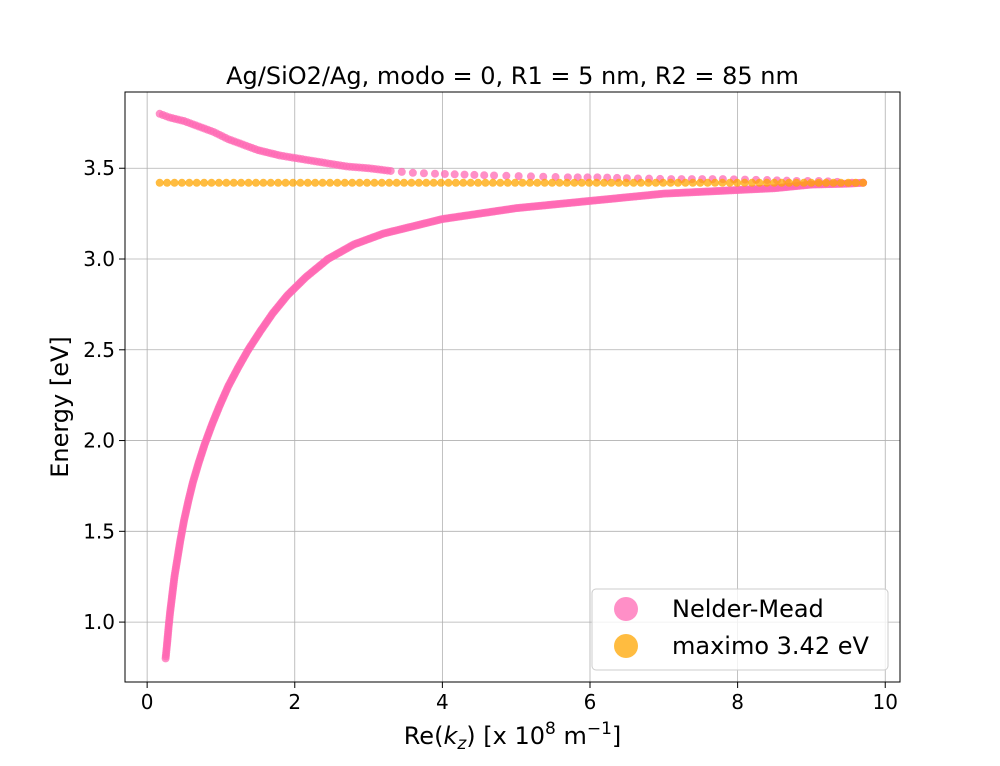 This screenshot has height=766, width=1000. I want to click on legend-label-maximo: maximo 3.42 eV, so click(770, 646).